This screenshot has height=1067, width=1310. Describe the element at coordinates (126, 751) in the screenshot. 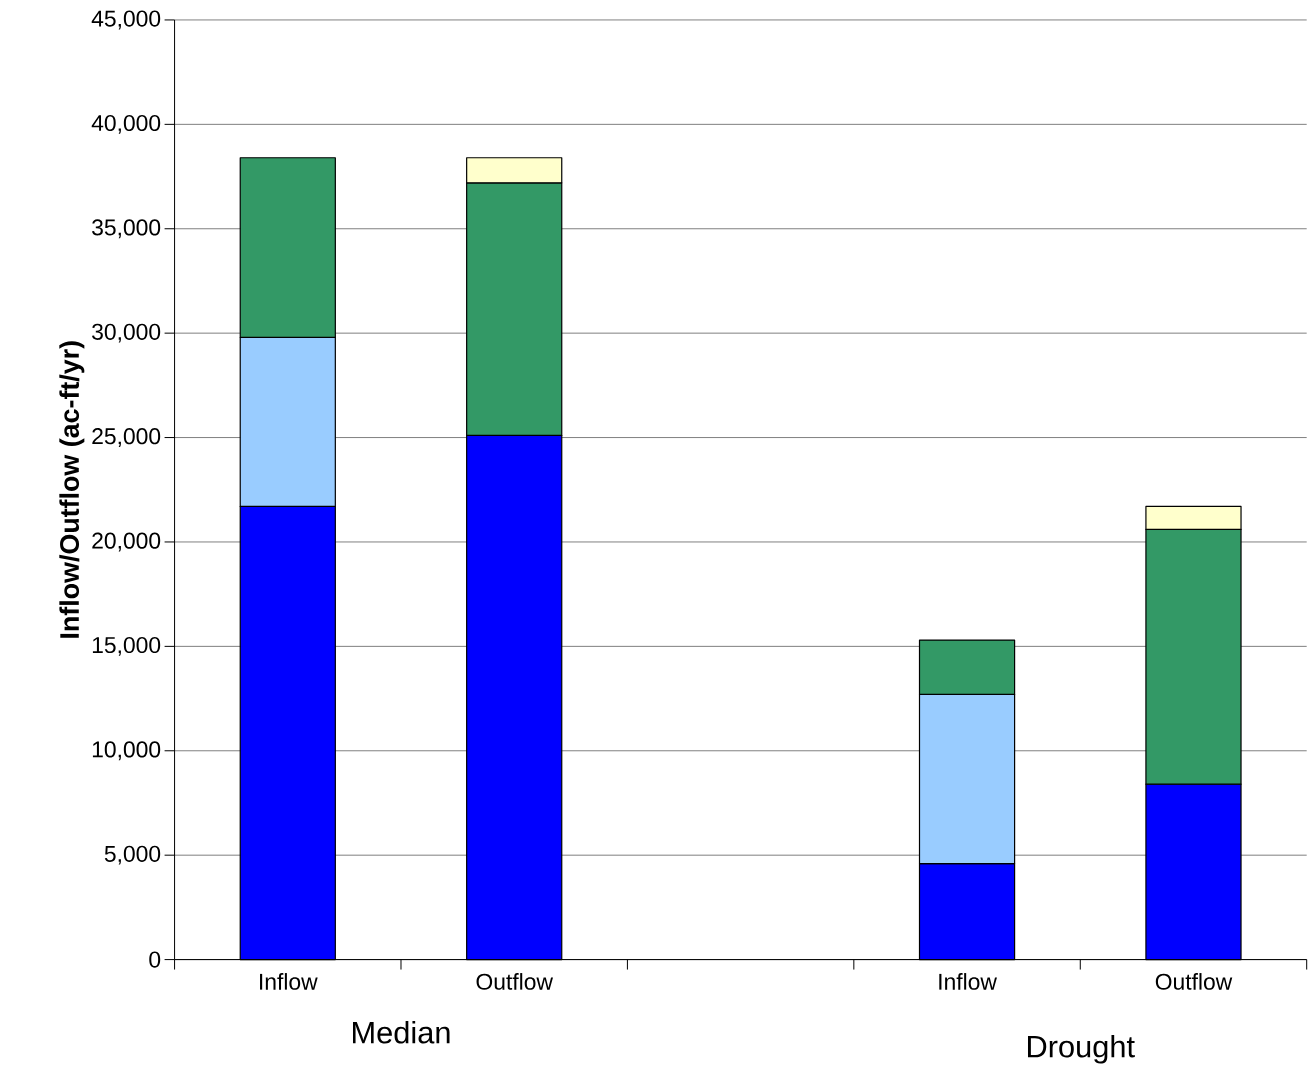

I see `y-tick-label: 10,000` at that location.